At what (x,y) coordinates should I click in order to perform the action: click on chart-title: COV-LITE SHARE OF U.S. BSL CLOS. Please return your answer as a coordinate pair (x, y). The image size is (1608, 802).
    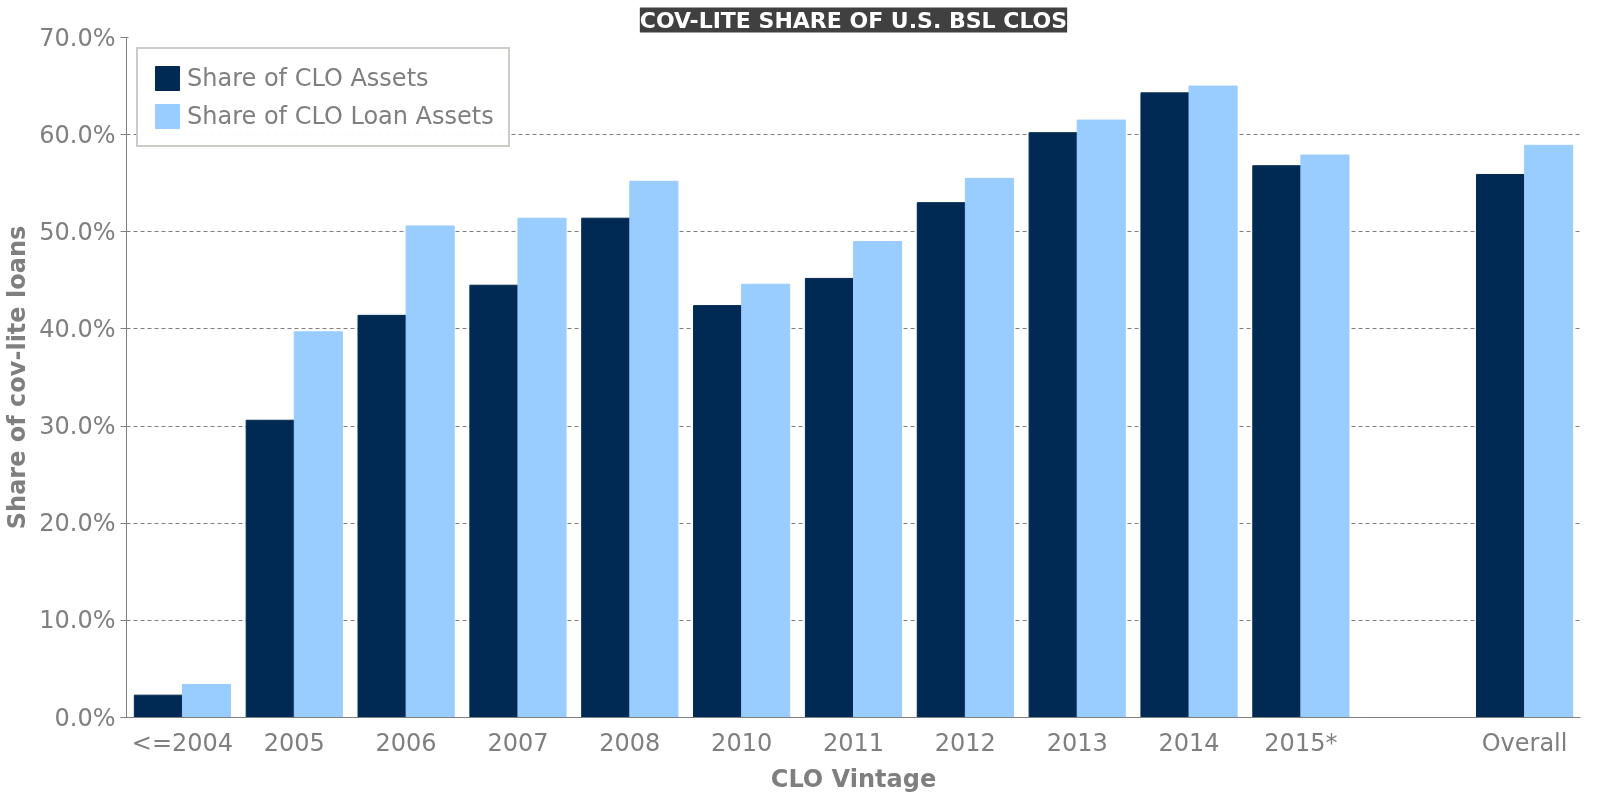
    Looking at the image, I should click on (853, 20).